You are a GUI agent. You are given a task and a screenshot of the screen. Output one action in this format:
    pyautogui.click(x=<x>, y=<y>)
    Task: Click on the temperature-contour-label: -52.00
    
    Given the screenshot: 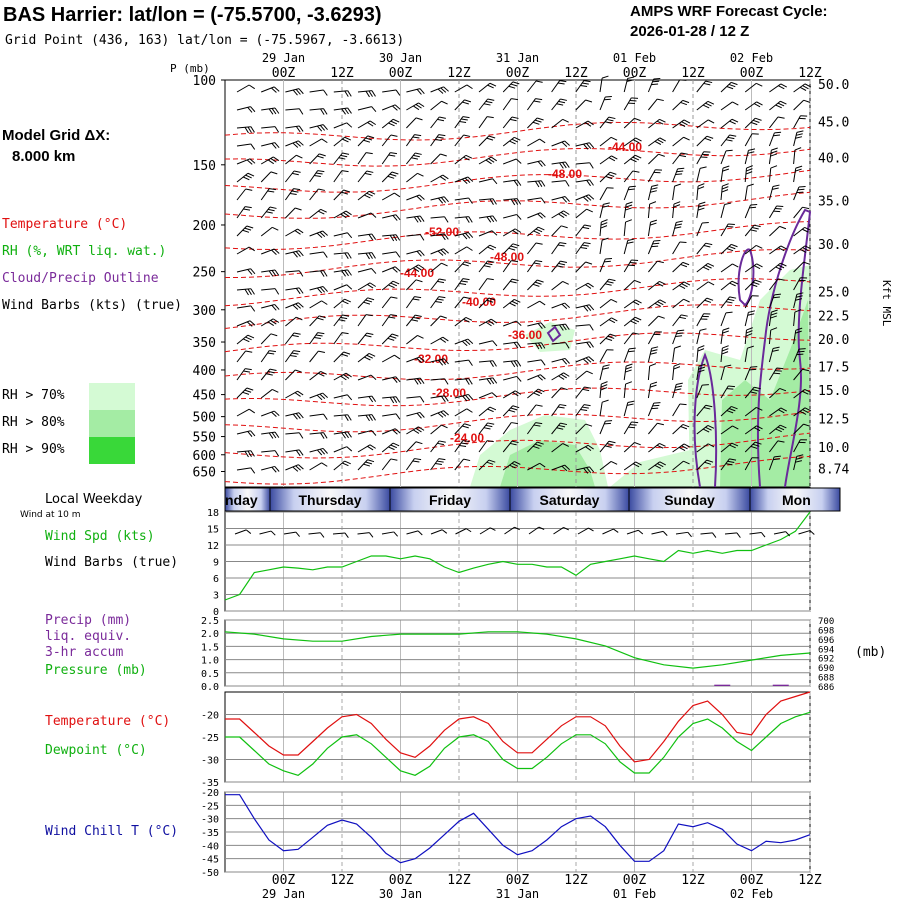 What is the action you would take?
    pyautogui.click(x=442, y=232)
    